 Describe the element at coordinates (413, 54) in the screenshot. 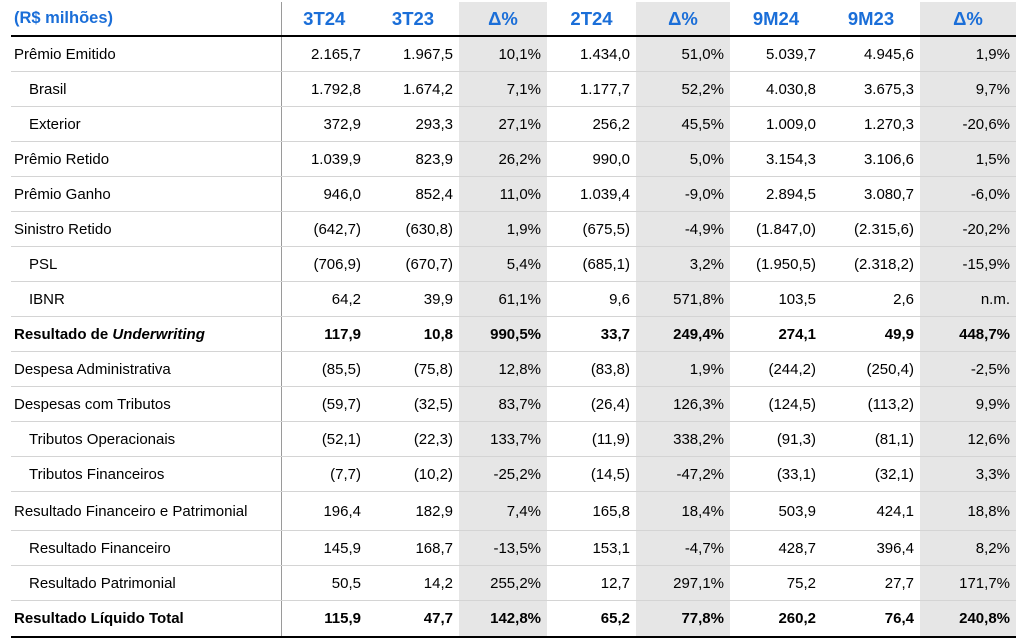

I see `cell-3t23: 1.967,5` at that location.